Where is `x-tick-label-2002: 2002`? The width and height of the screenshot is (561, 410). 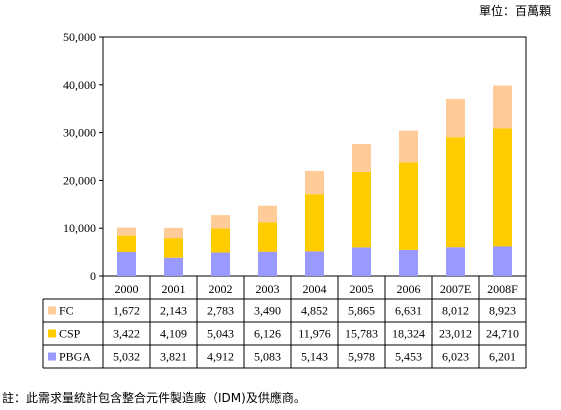 x-tick-label-2002: 2002 is located at coordinates (221, 289).